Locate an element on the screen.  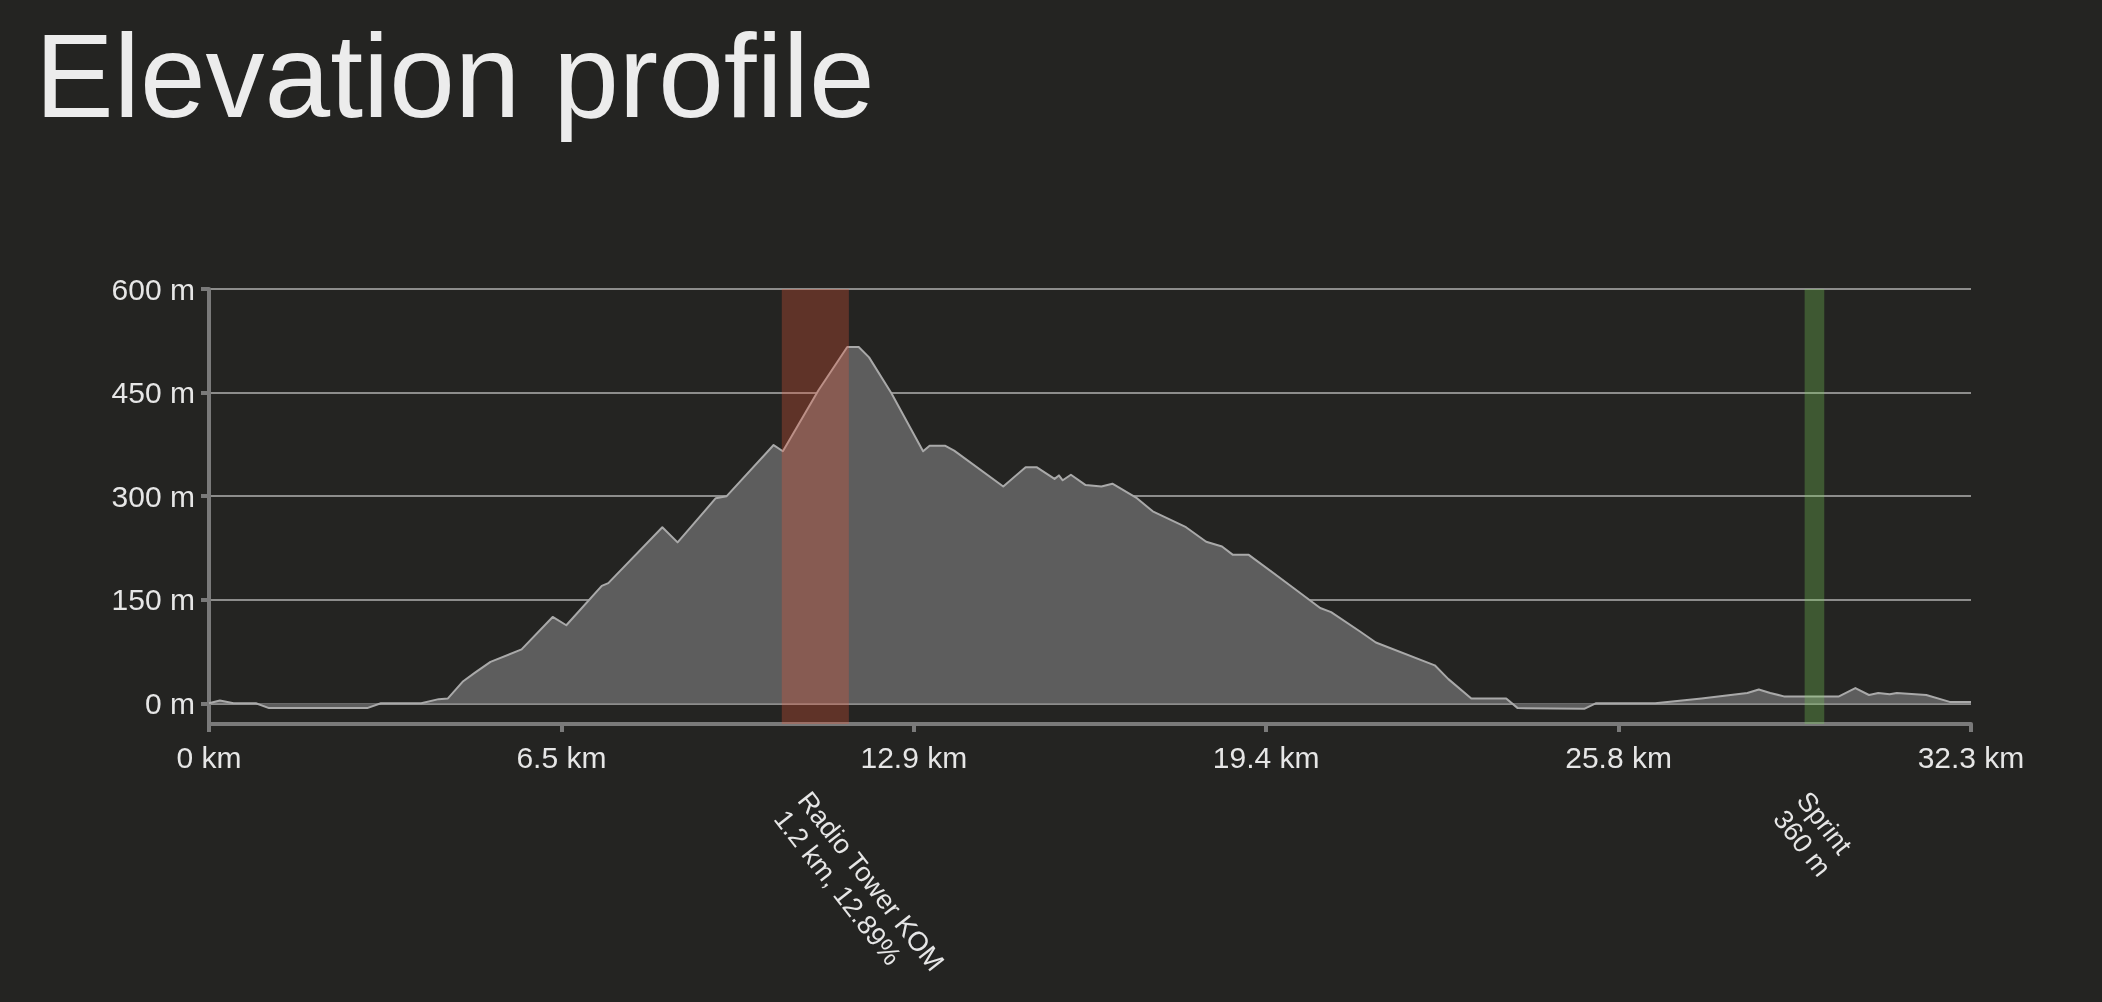
y-tick-label: 600 m is located at coordinates (153, 289).